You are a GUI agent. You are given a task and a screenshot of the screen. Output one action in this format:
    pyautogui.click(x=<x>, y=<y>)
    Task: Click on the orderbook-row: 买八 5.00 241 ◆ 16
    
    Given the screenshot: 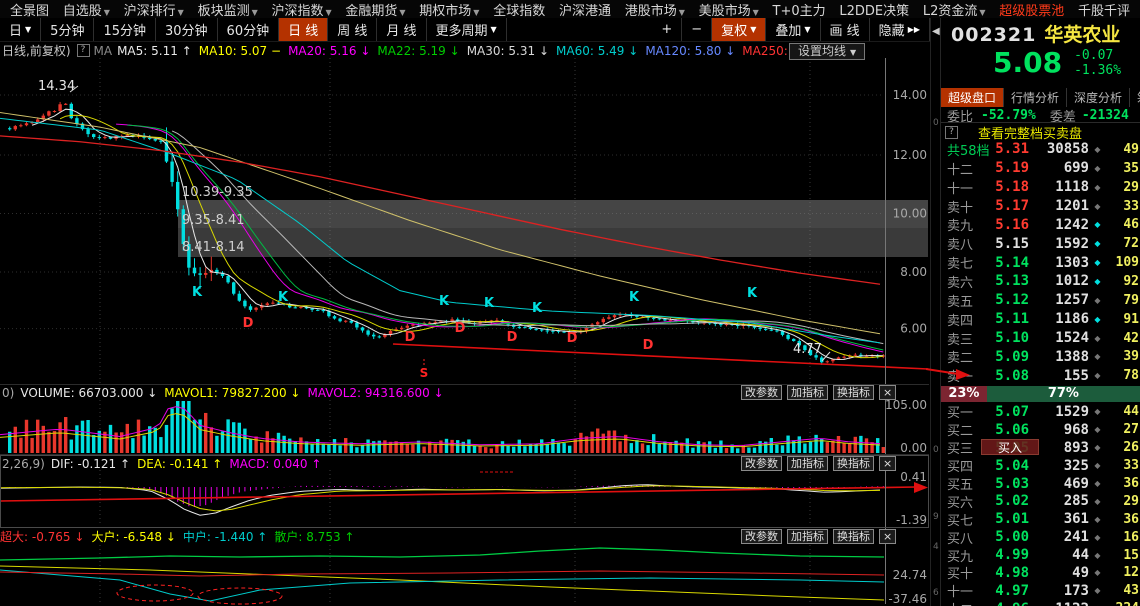 What is the action you would take?
    pyautogui.click(x=1040, y=537)
    